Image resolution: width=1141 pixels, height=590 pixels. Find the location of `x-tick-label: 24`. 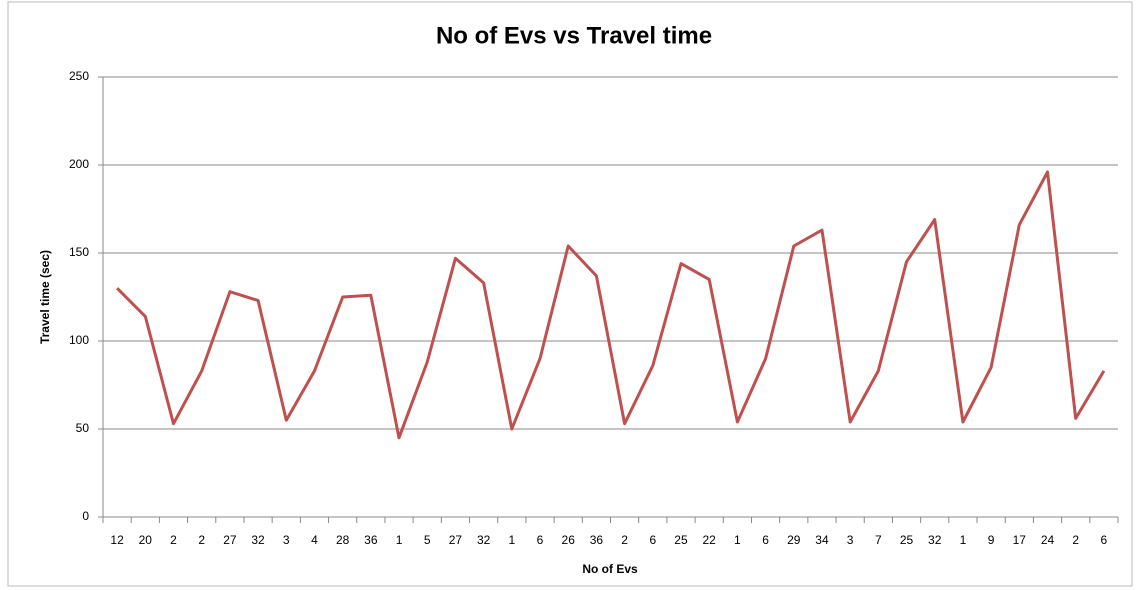

x-tick-label: 24 is located at coordinates (1048, 540).